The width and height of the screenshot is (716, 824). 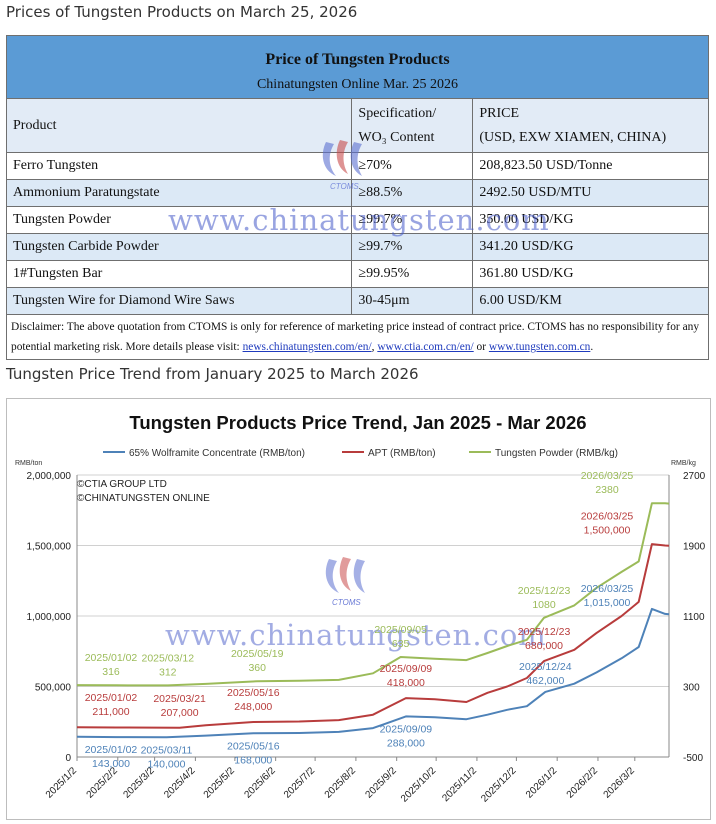 What do you see at coordinates (253, 693) in the screenshot?
I see `data-label-date: 2025/05/16` at bounding box center [253, 693].